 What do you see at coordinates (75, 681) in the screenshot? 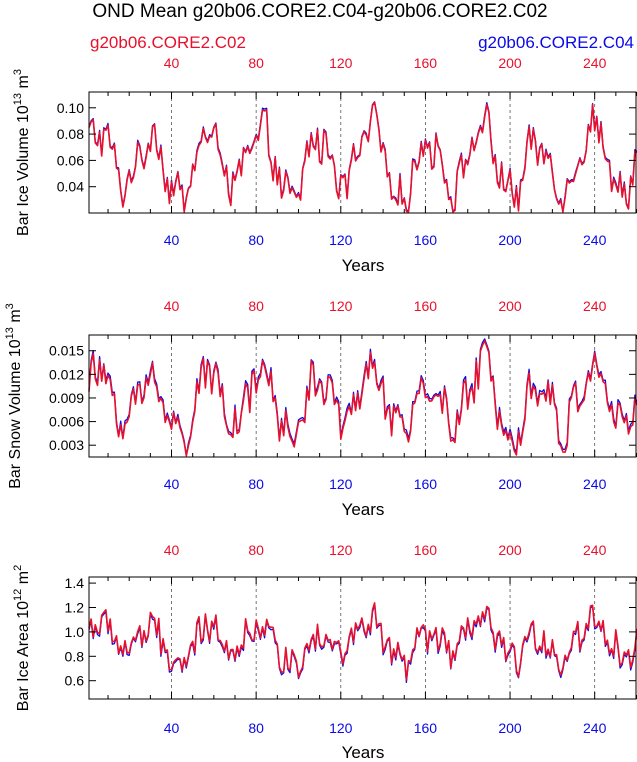
I see `y-tick-label: 0.6` at bounding box center [75, 681].